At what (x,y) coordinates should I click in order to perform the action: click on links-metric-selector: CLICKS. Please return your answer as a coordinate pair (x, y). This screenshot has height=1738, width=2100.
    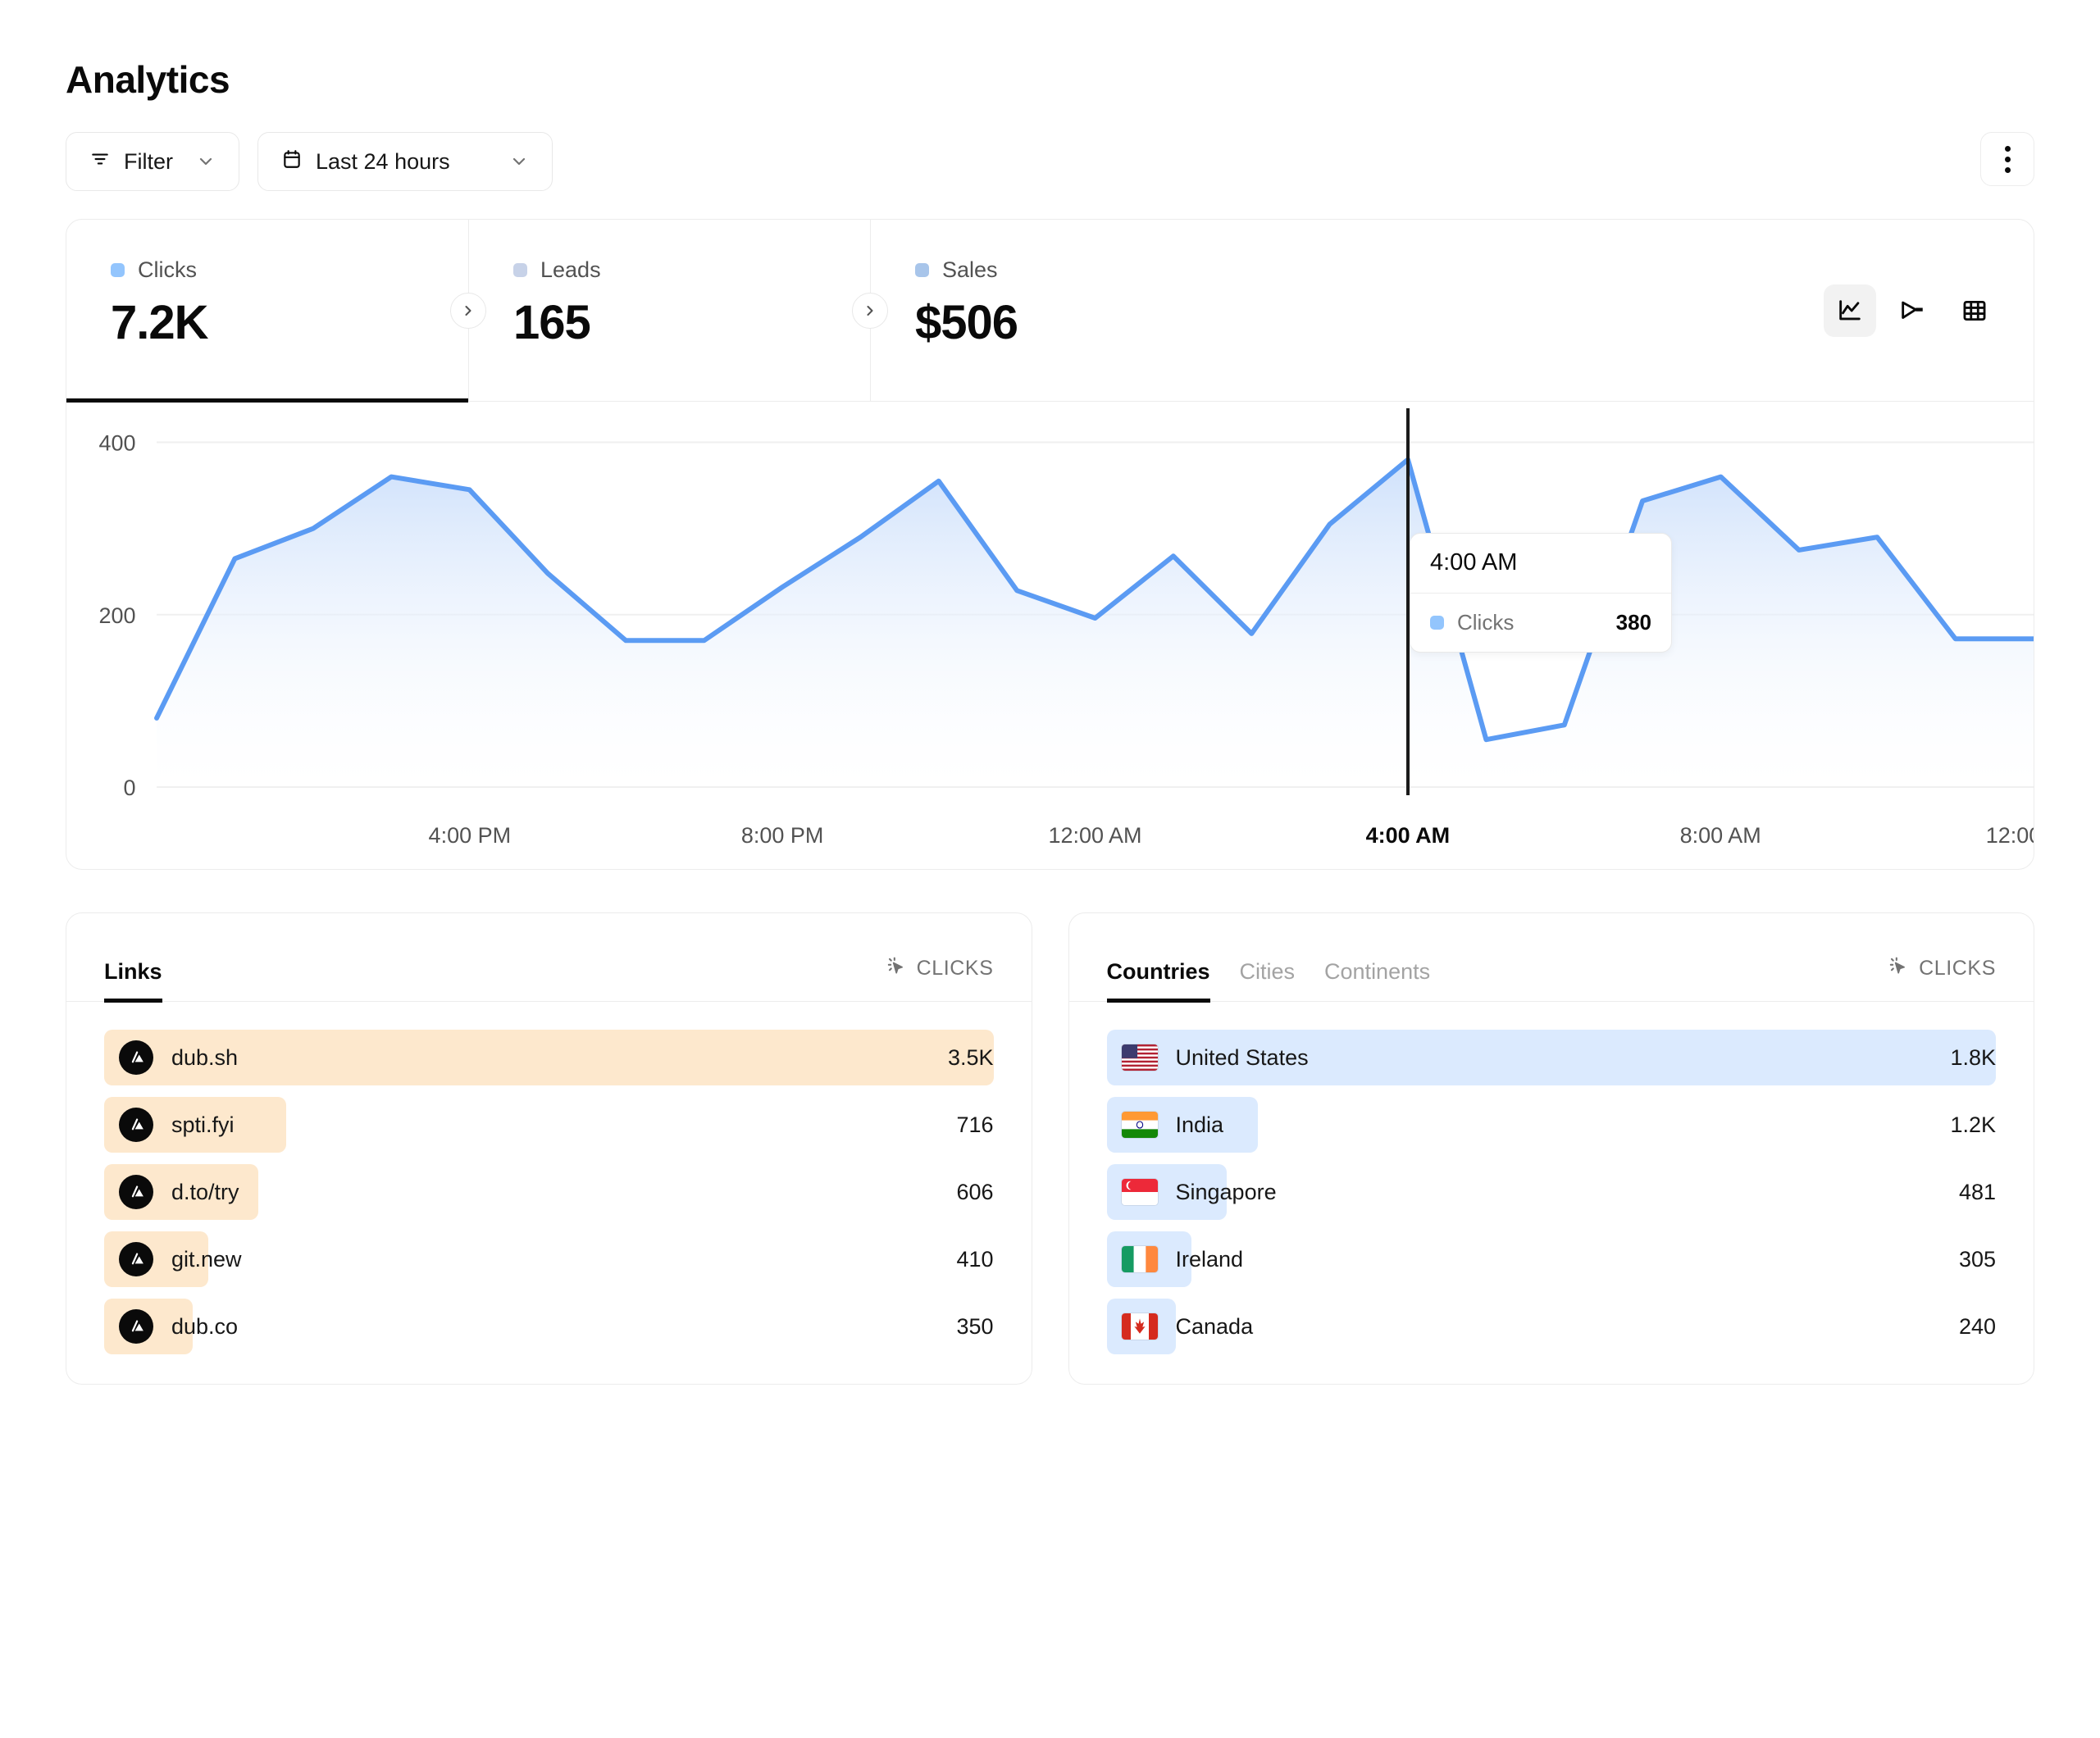
    Looking at the image, I should click on (939, 977).